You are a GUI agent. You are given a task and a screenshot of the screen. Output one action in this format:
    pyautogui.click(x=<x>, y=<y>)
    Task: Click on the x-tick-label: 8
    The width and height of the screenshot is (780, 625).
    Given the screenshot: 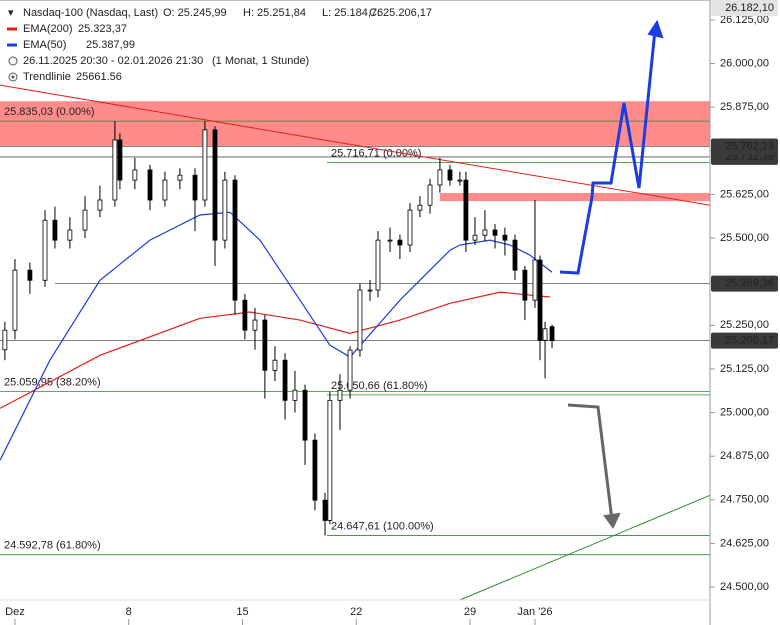 What is the action you would take?
    pyautogui.click(x=129, y=612)
    